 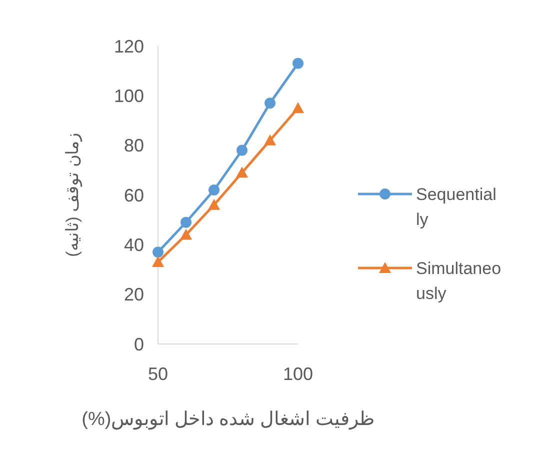 I want to click on y-tick-label: 20, so click(x=134, y=294).